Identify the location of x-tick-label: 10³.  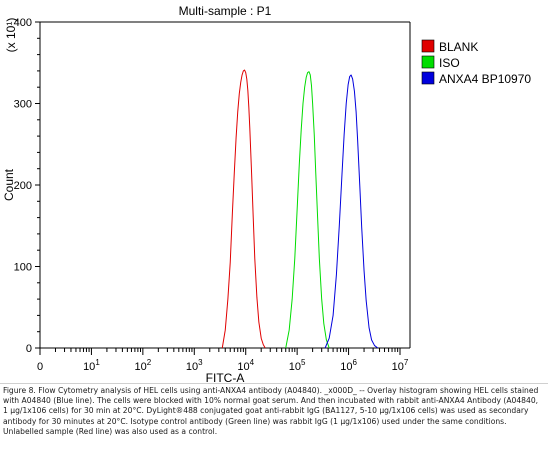
(194, 365).